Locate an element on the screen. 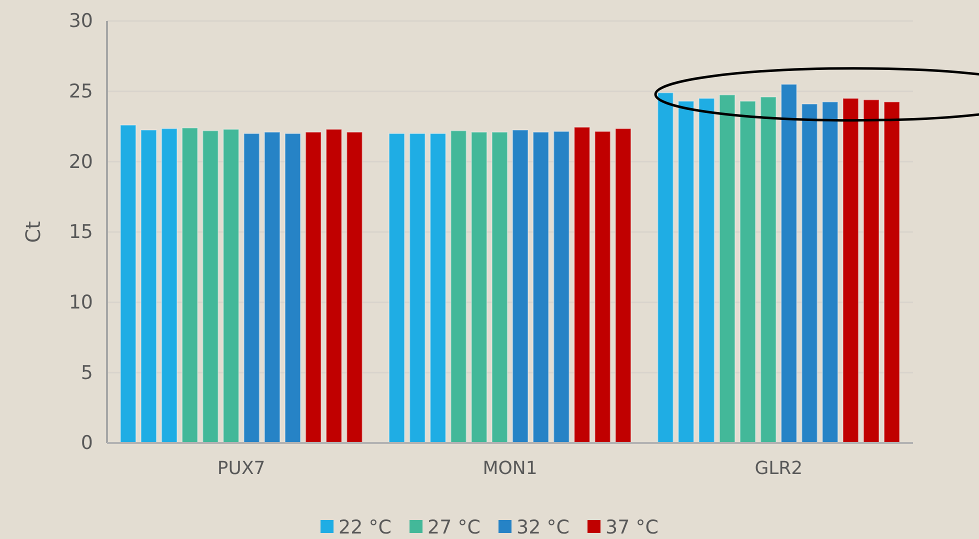  legend-label: 37 °C is located at coordinates (631, 527).